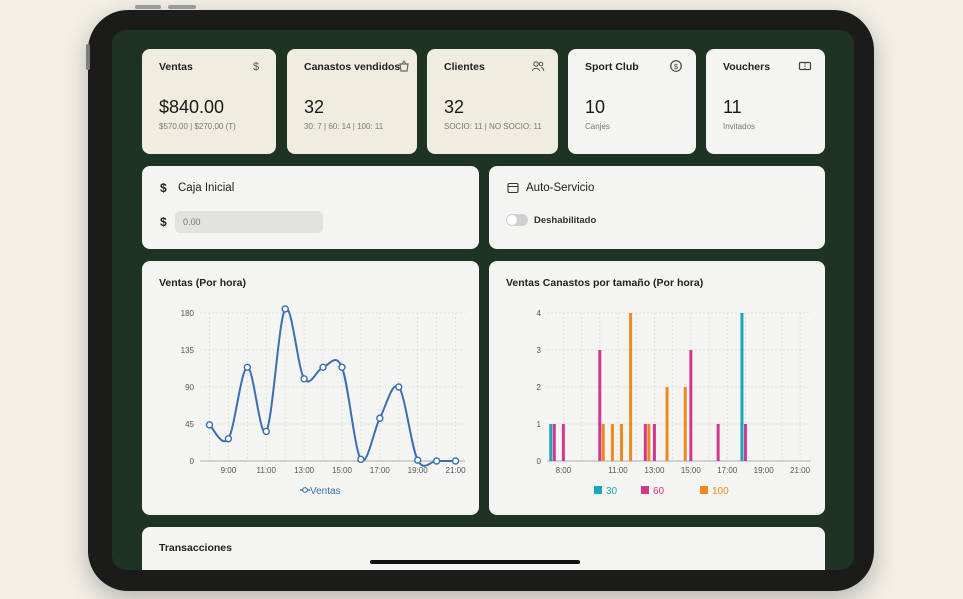 This screenshot has height=599, width=963. I want to click on x-tick-label: 8:00, so click(564, 470).